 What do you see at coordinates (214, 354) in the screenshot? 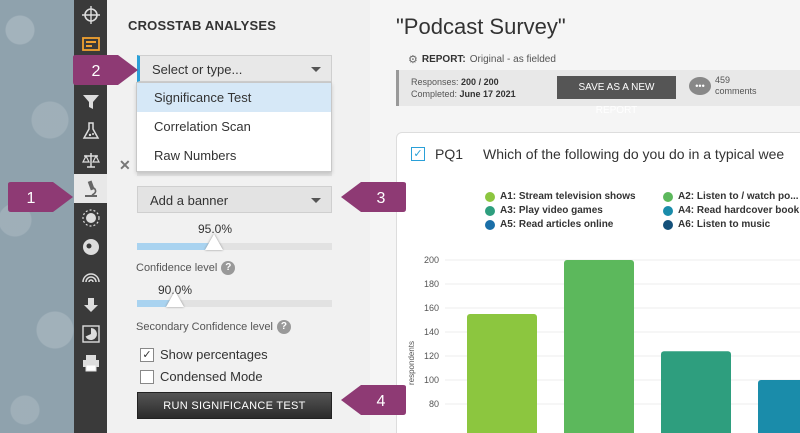
I see `show-percentages-label: Show percentages` at bounding box center [214, 354].